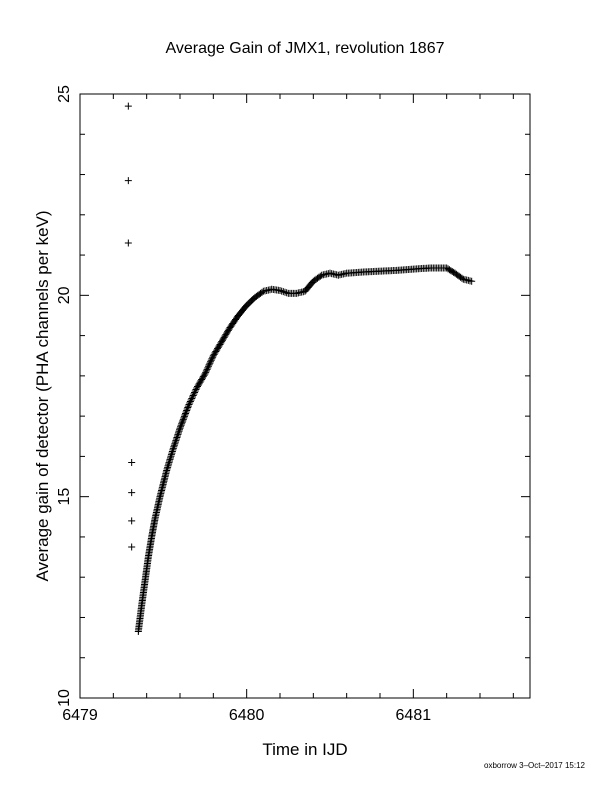 This screenshot has width=612, height=792. Describe the element at coordinates (64, 396) in the screenshot. I see `y-tick-labels: 10 15 20 25` at that location.